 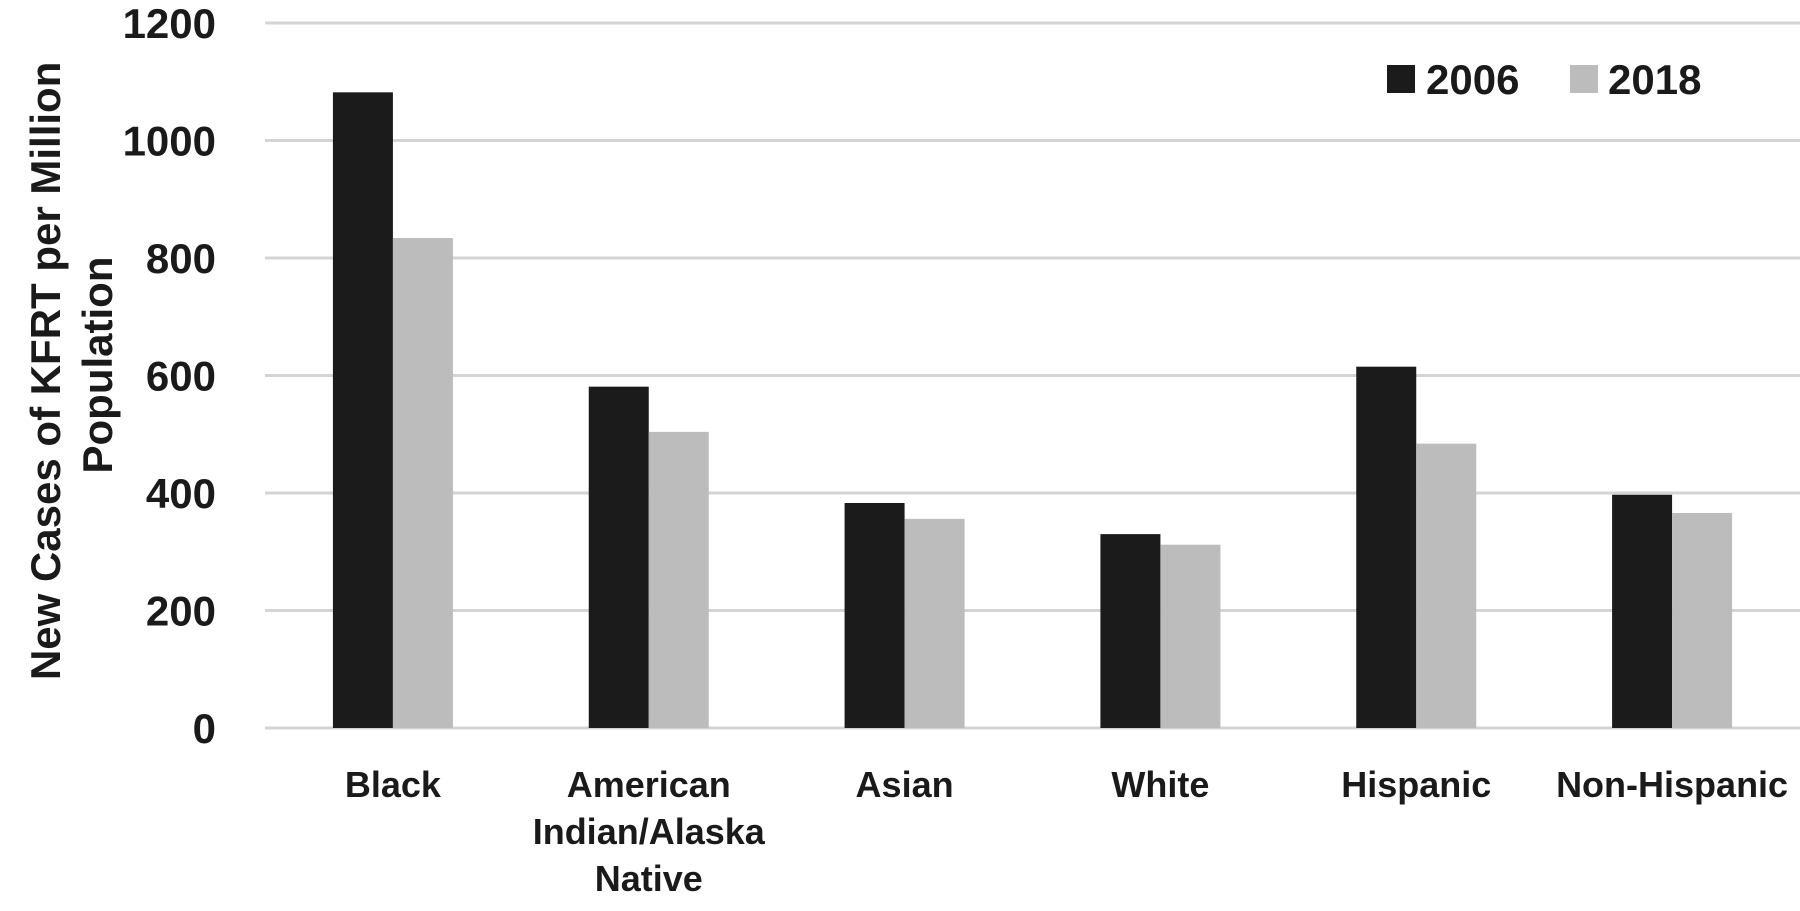 I want to click on x-category-label: White, so click(x=1160, y=784).